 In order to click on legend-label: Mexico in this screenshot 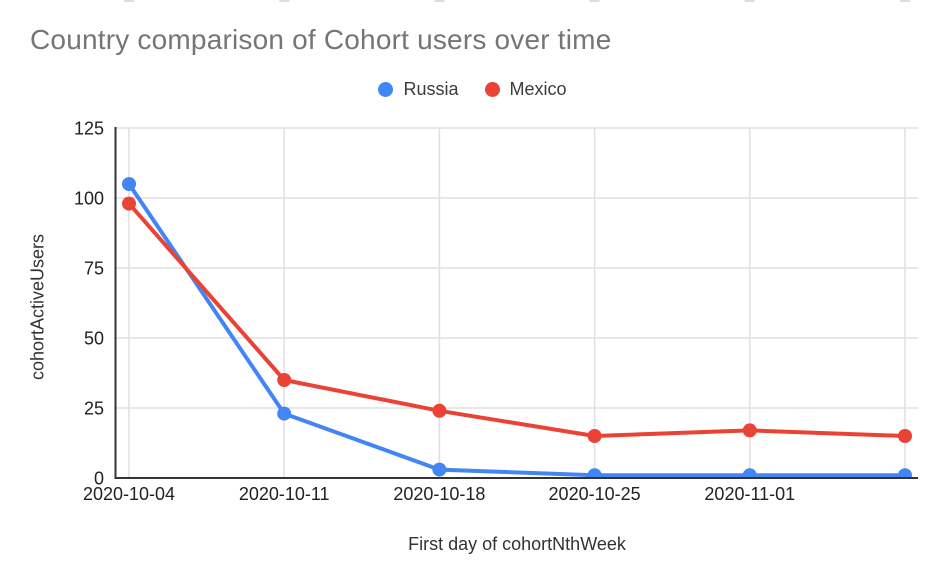, I will do `click(538, 88)`.